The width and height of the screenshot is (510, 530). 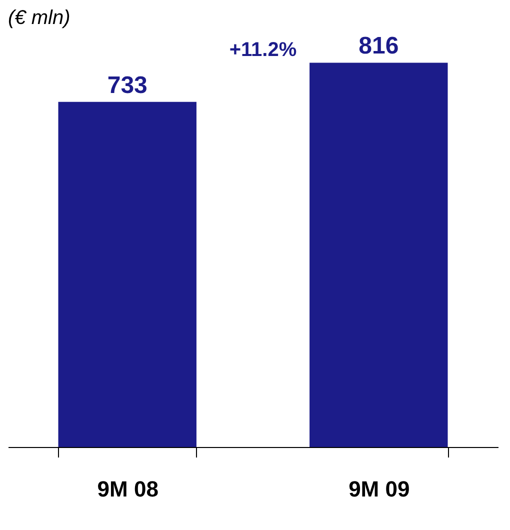 I want to click on data-label: 816, so click(x=378, y=46).